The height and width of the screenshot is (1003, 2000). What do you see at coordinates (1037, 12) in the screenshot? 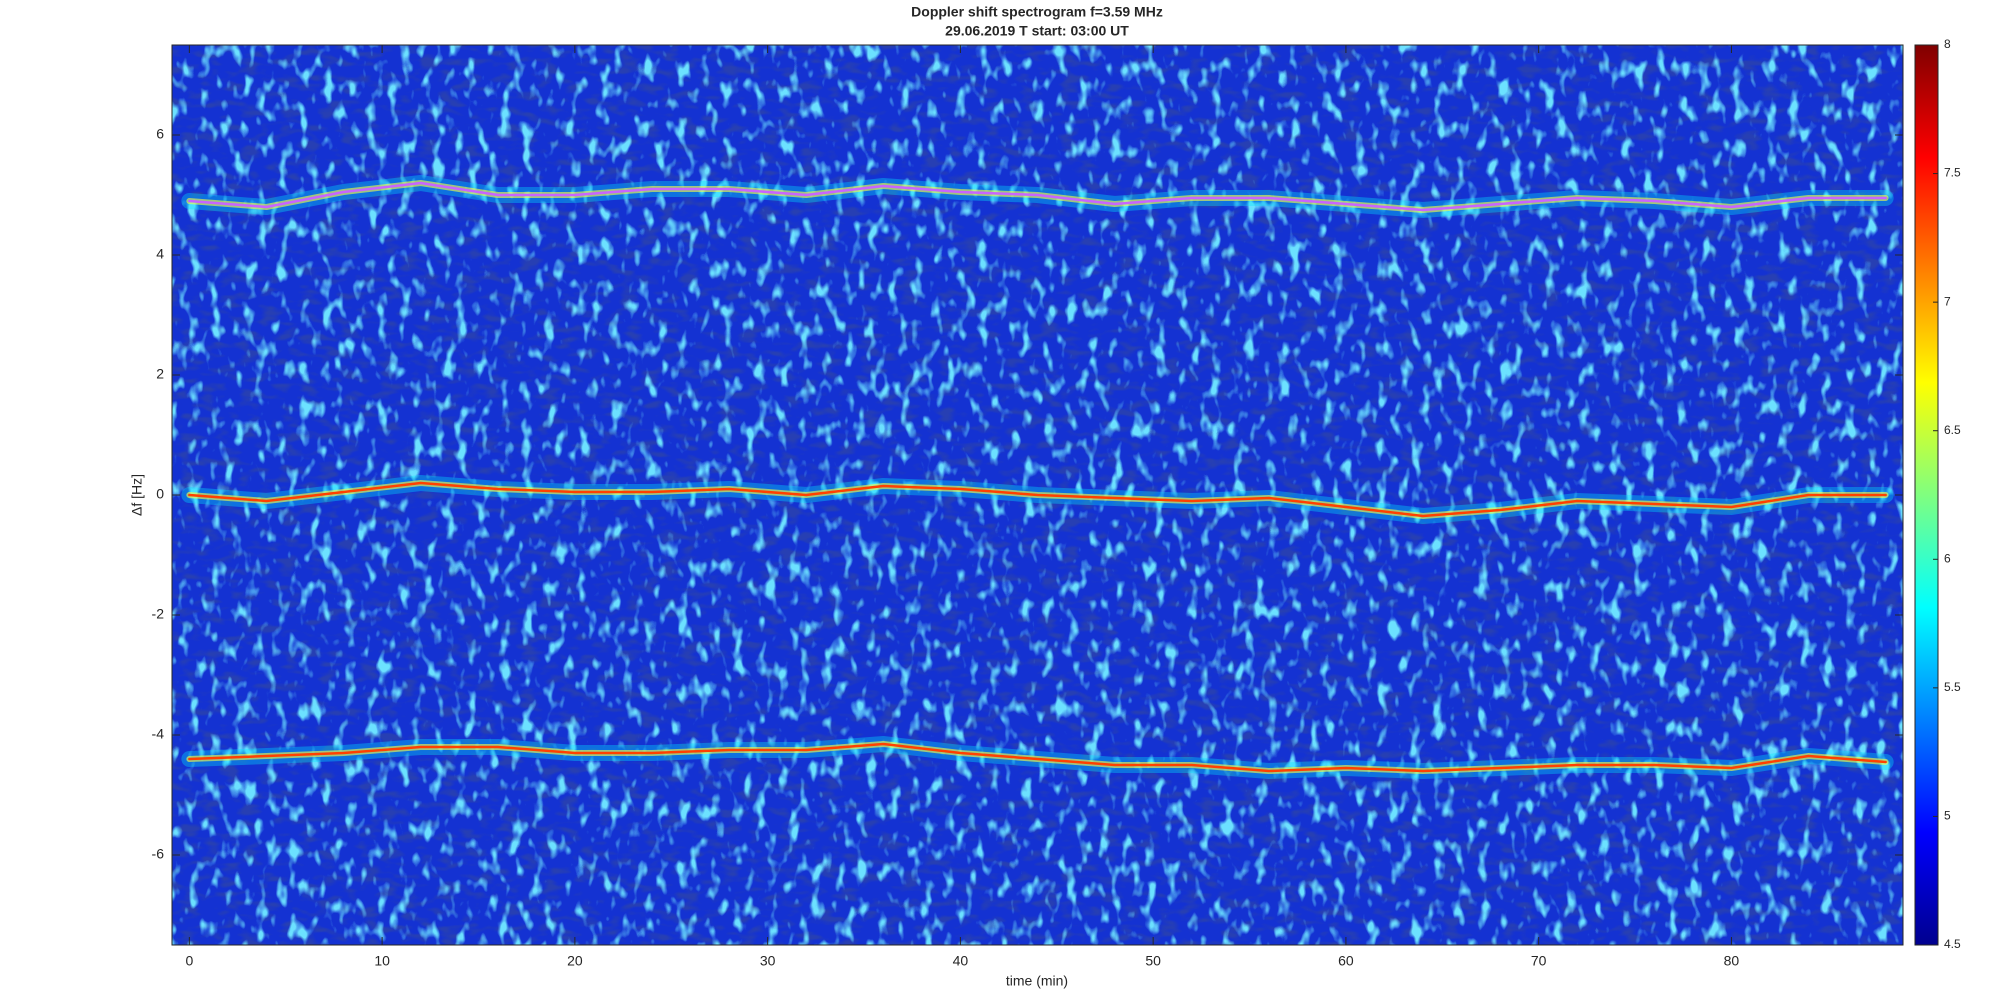
I see `chart-title: Doppler shift spectrogram f=3.59 MHz` at bounding box center [1037, 12].